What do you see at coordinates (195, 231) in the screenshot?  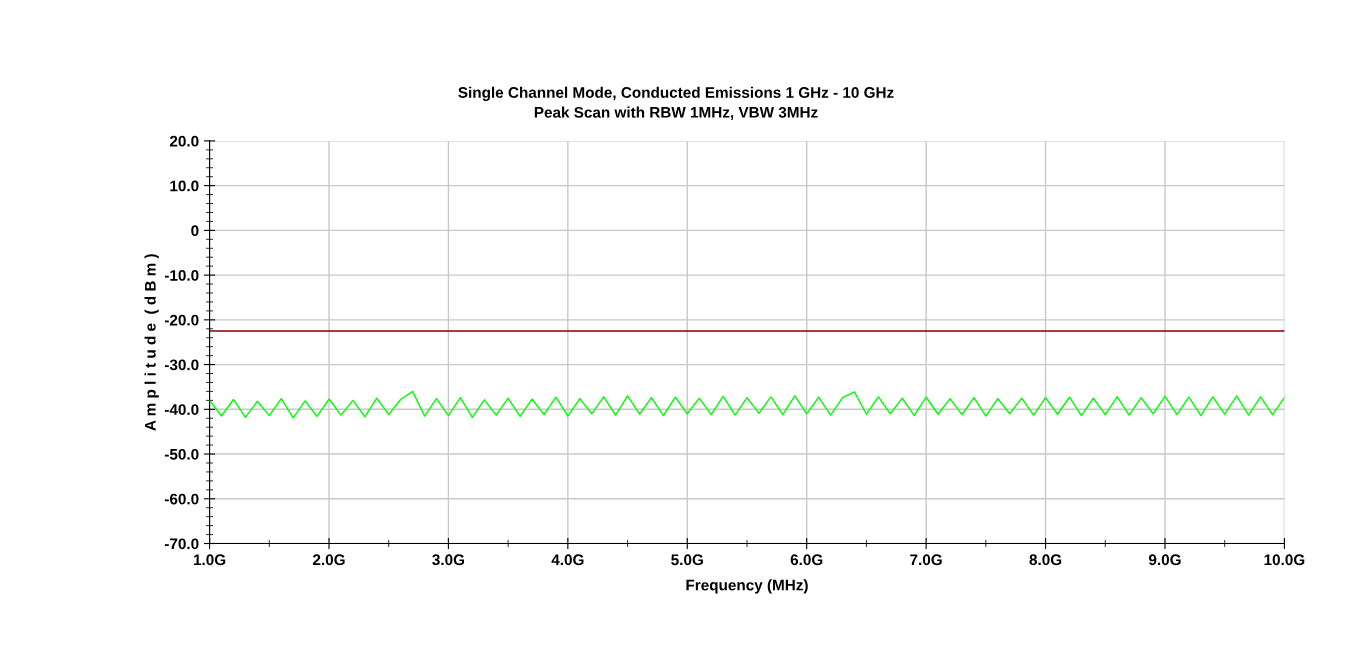 I see `y-tick-label: 0` at bounding box center [195, 231].